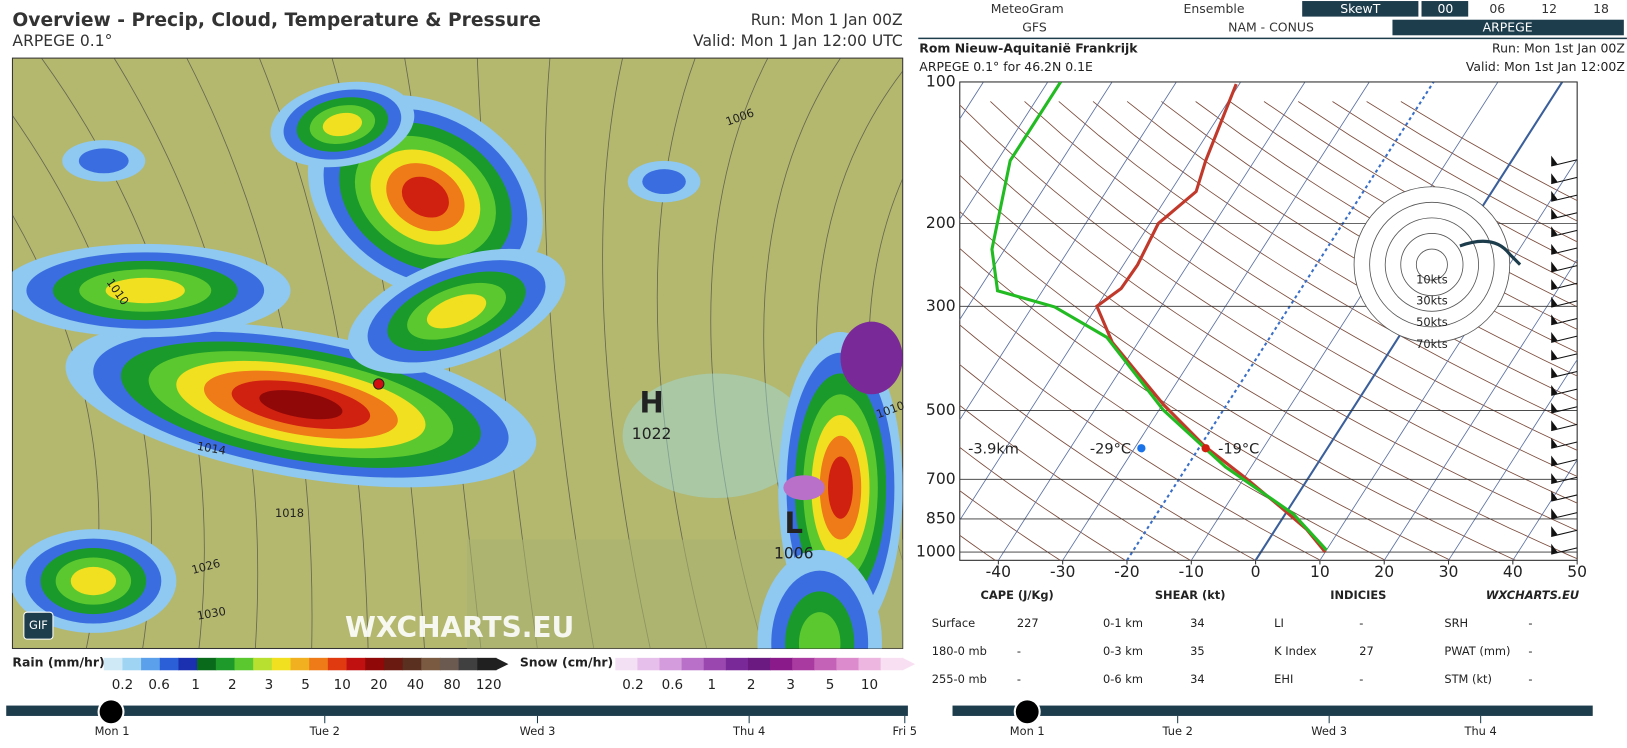 This screenshot has height=748, width=1627. I want to click on gif-label: GIF, so click(38, 625).